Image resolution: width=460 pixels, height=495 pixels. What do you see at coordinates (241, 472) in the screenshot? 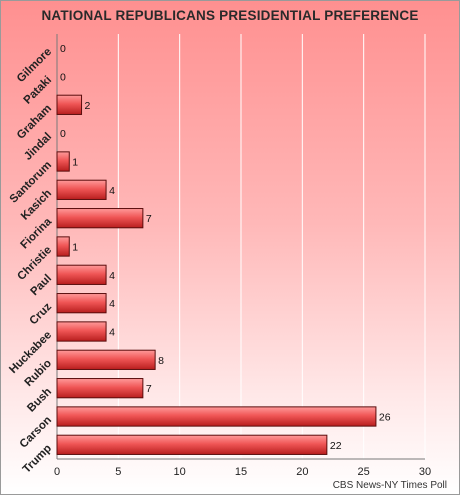
I see `x-tick-label: 15` at bounding box center [241, 472].